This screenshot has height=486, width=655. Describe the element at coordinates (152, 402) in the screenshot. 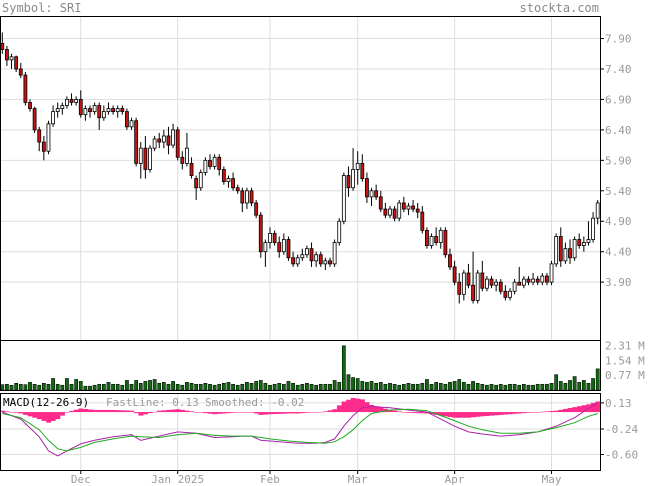

I see `macd-fast-label: FastLine: 0.13` at that location.